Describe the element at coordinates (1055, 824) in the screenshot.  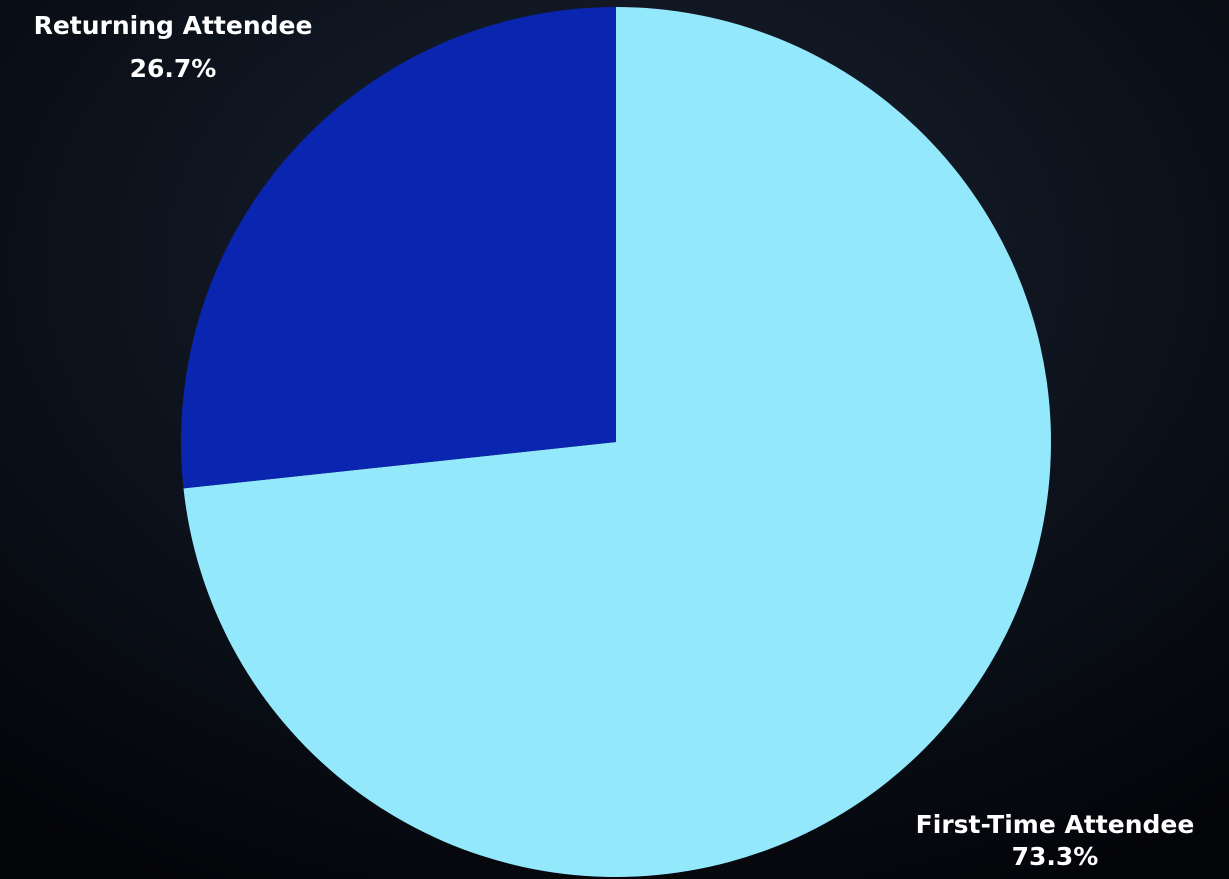
I see `slice-label: First-Time Attendee` at that location.